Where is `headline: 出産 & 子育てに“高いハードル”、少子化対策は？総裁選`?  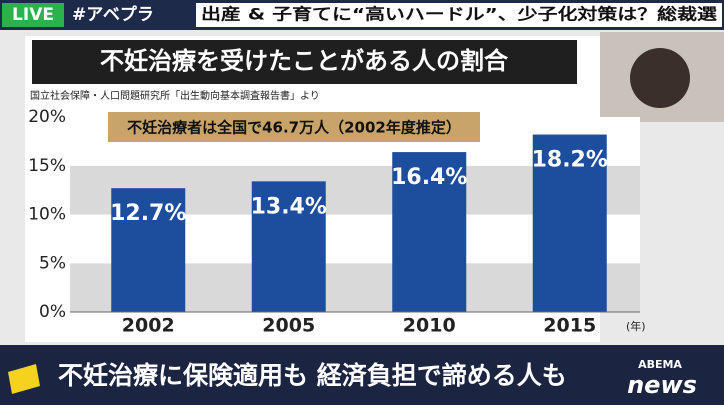 headline: 出産 & 子育てに“高いハードル”、少子化対策は？総裁選 is located at coordinates (459, 14).